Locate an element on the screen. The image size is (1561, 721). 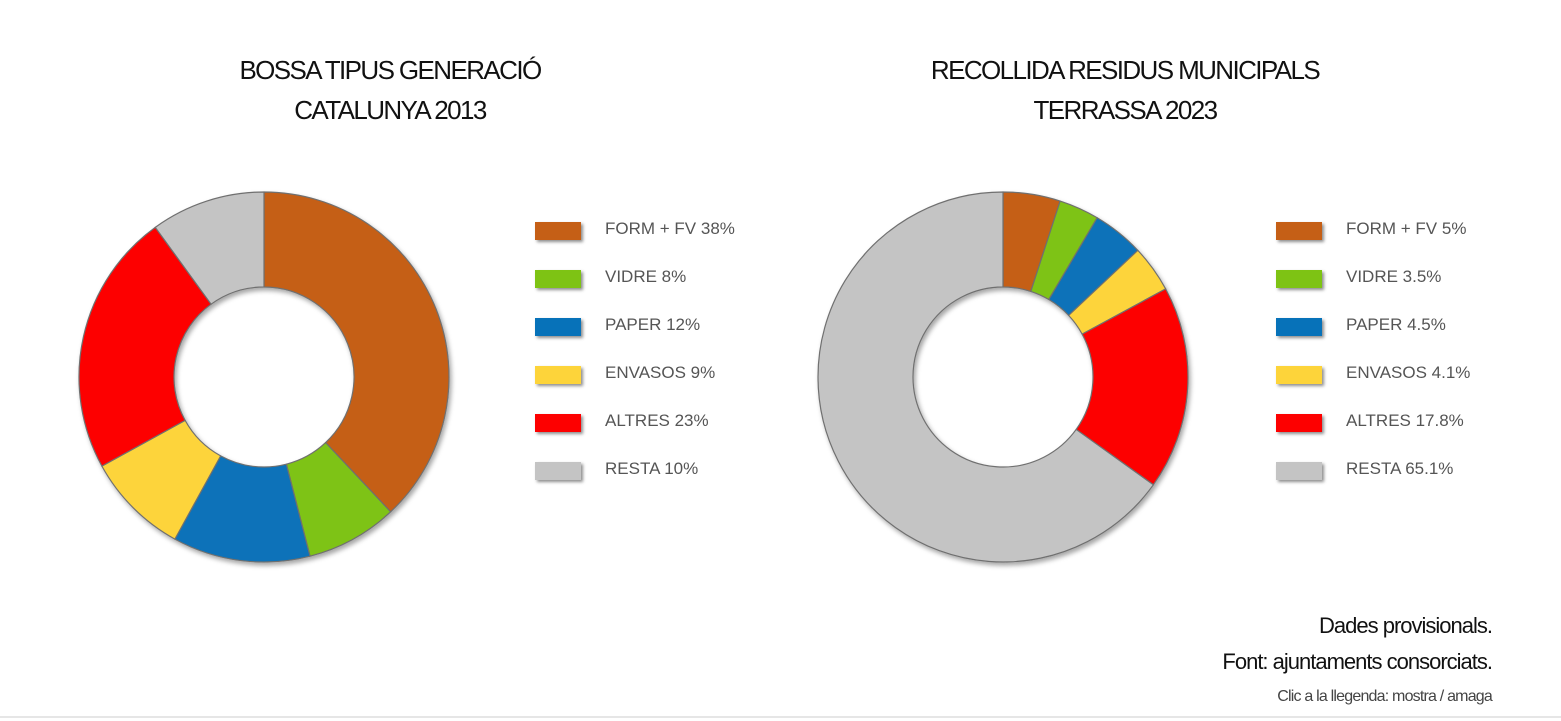
legend-label: FORM + FV 38% is located at coordinates (670, 228).